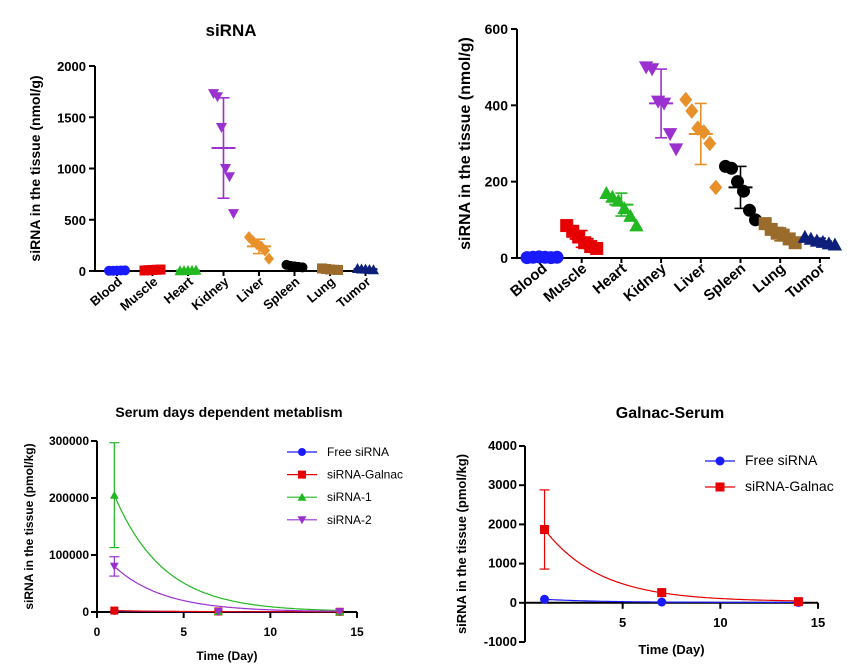  What do you see at coordinates (321, 290) in the screenshot?
I see `x-tick-label: Lung` at bounding box center [321, 290].